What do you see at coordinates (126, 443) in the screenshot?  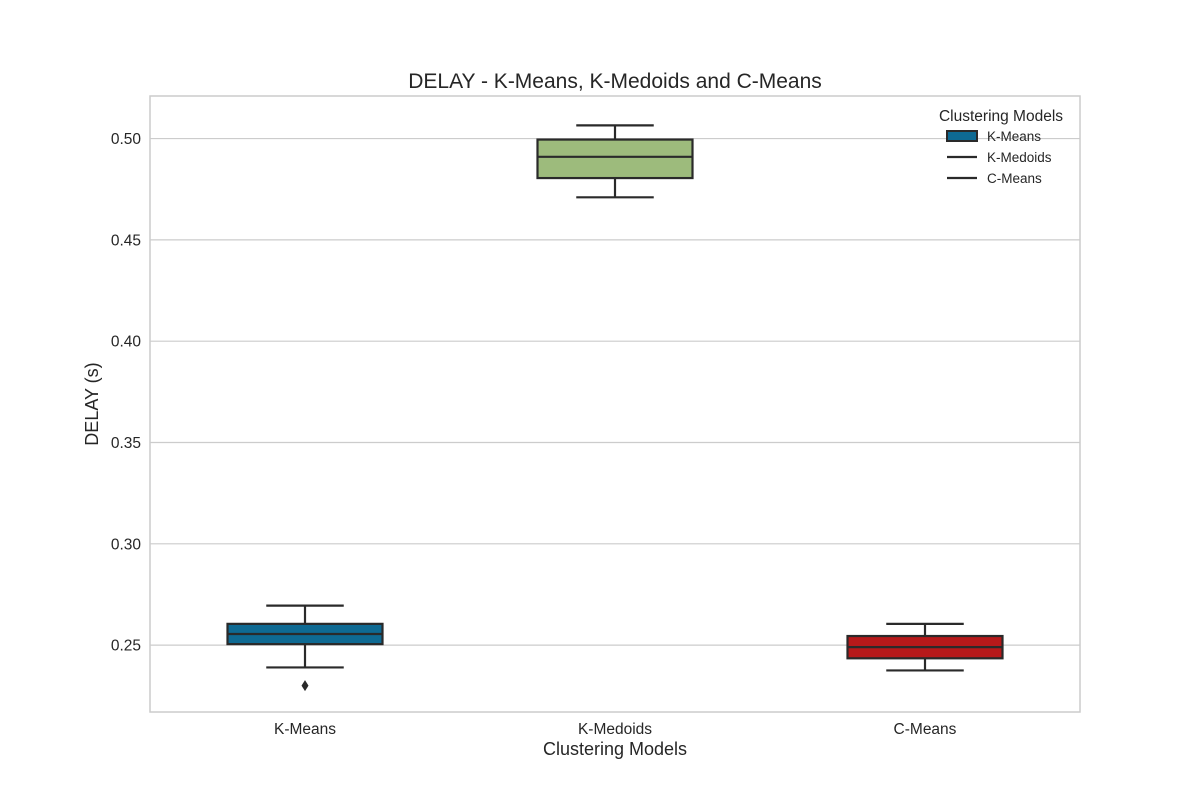 I see `y-tick-label: 0.35` at bounding box center [126, 443].